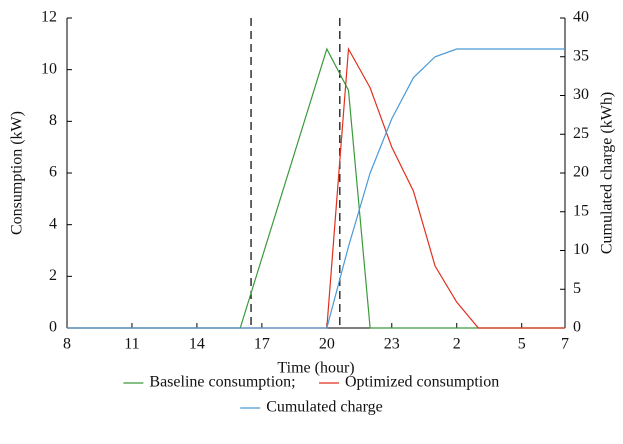  I want to click on legend-label: Optimized consumption, so click(422, 382).